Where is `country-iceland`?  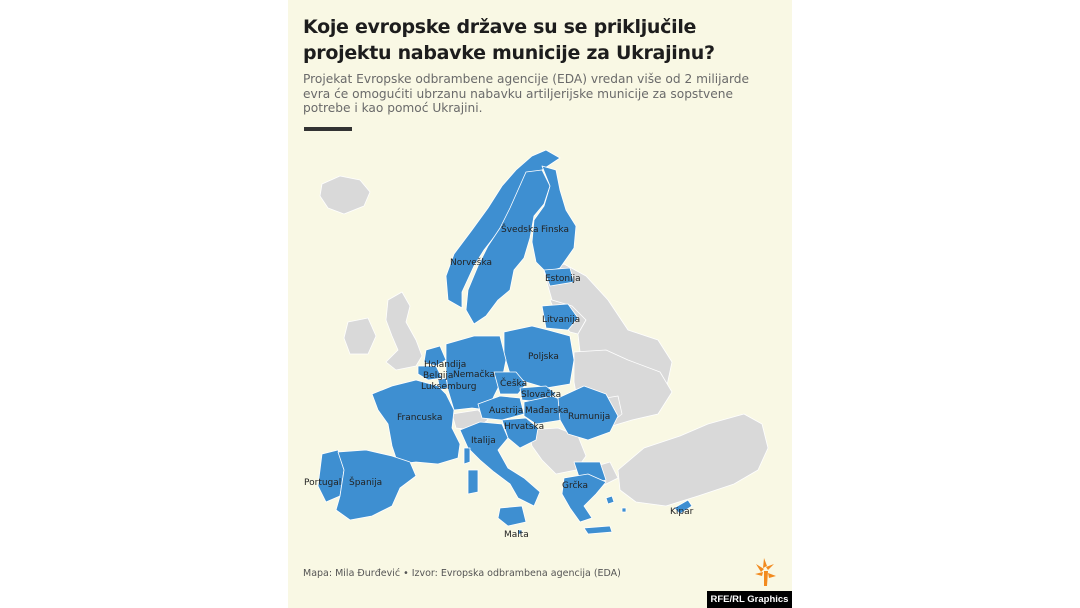
country-iceland is located at coordinates (345, 195).